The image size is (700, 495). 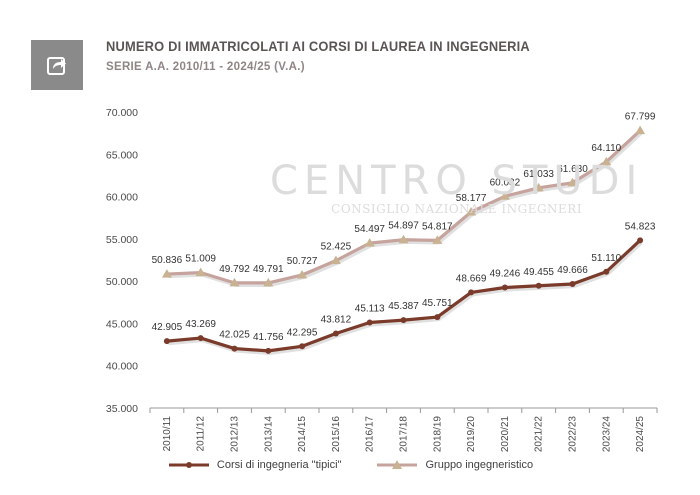 I want to click on series-1-data-label: 45.751, so click(x=437, y=303).